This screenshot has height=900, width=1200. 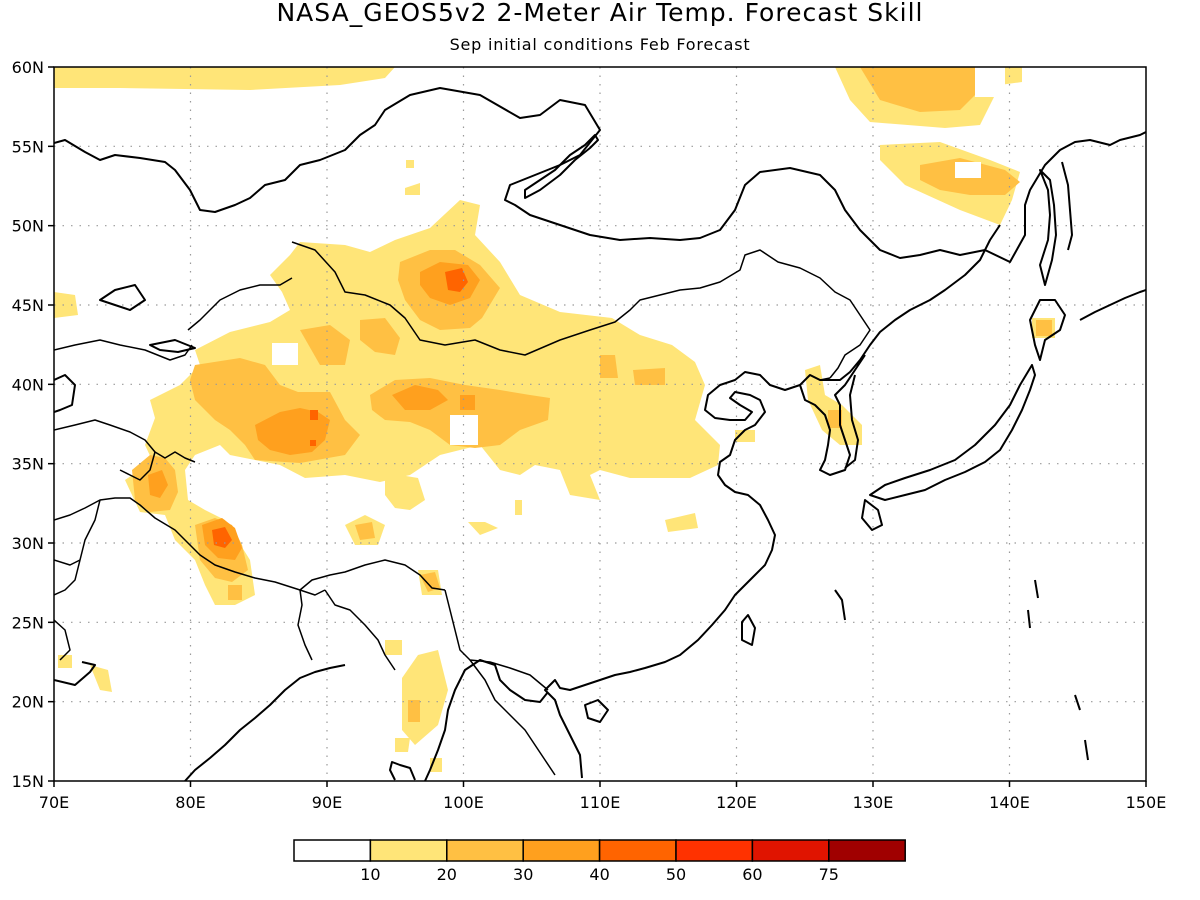 I want to click on latitude-axis: 15N 20N 25N 30N 35N 40N 45N 50N 55N 60N, so click(x=33, y=424).